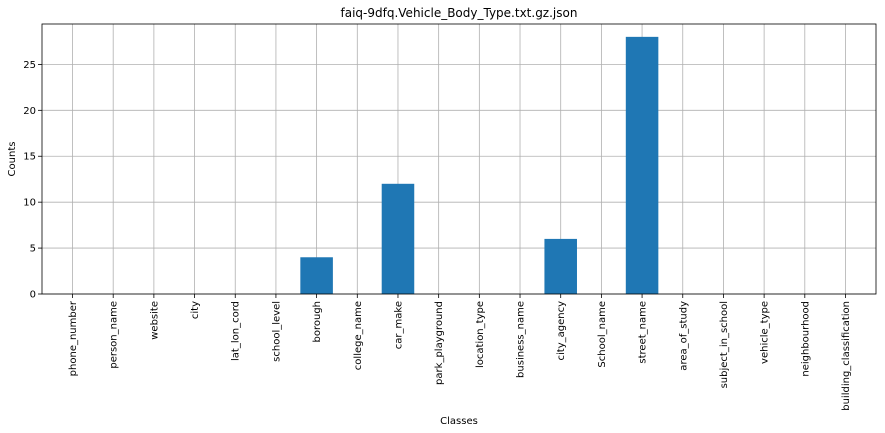 The width and height of the screenshot is (885, 433). What do you see at coordinates (276, 331) in the screenshot?
I see `x-tick-label: school_level` at bounding box center [276, 331].